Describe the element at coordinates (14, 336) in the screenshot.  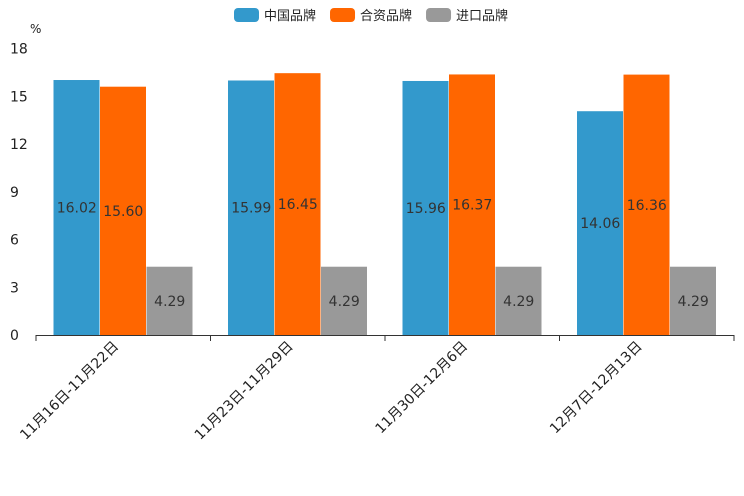
I see `y-tick-label: 0` at that location.